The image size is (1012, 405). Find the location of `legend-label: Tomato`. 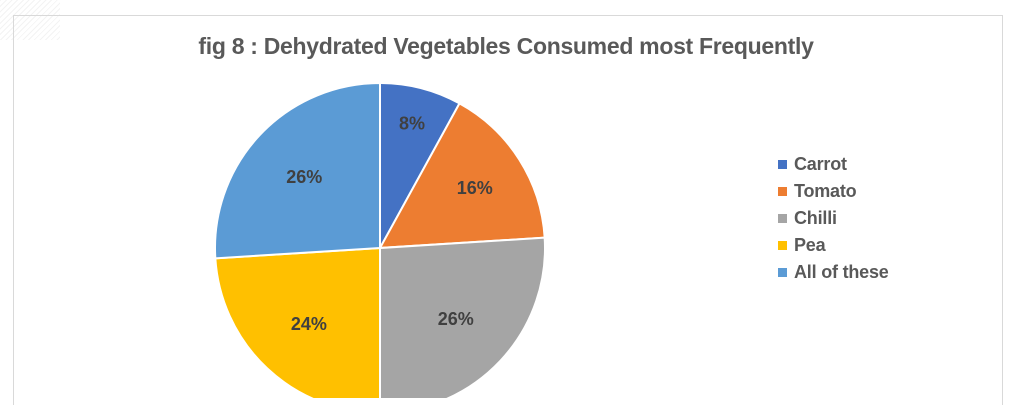

legend-label: Tomato is located at coordinates (825, 191).